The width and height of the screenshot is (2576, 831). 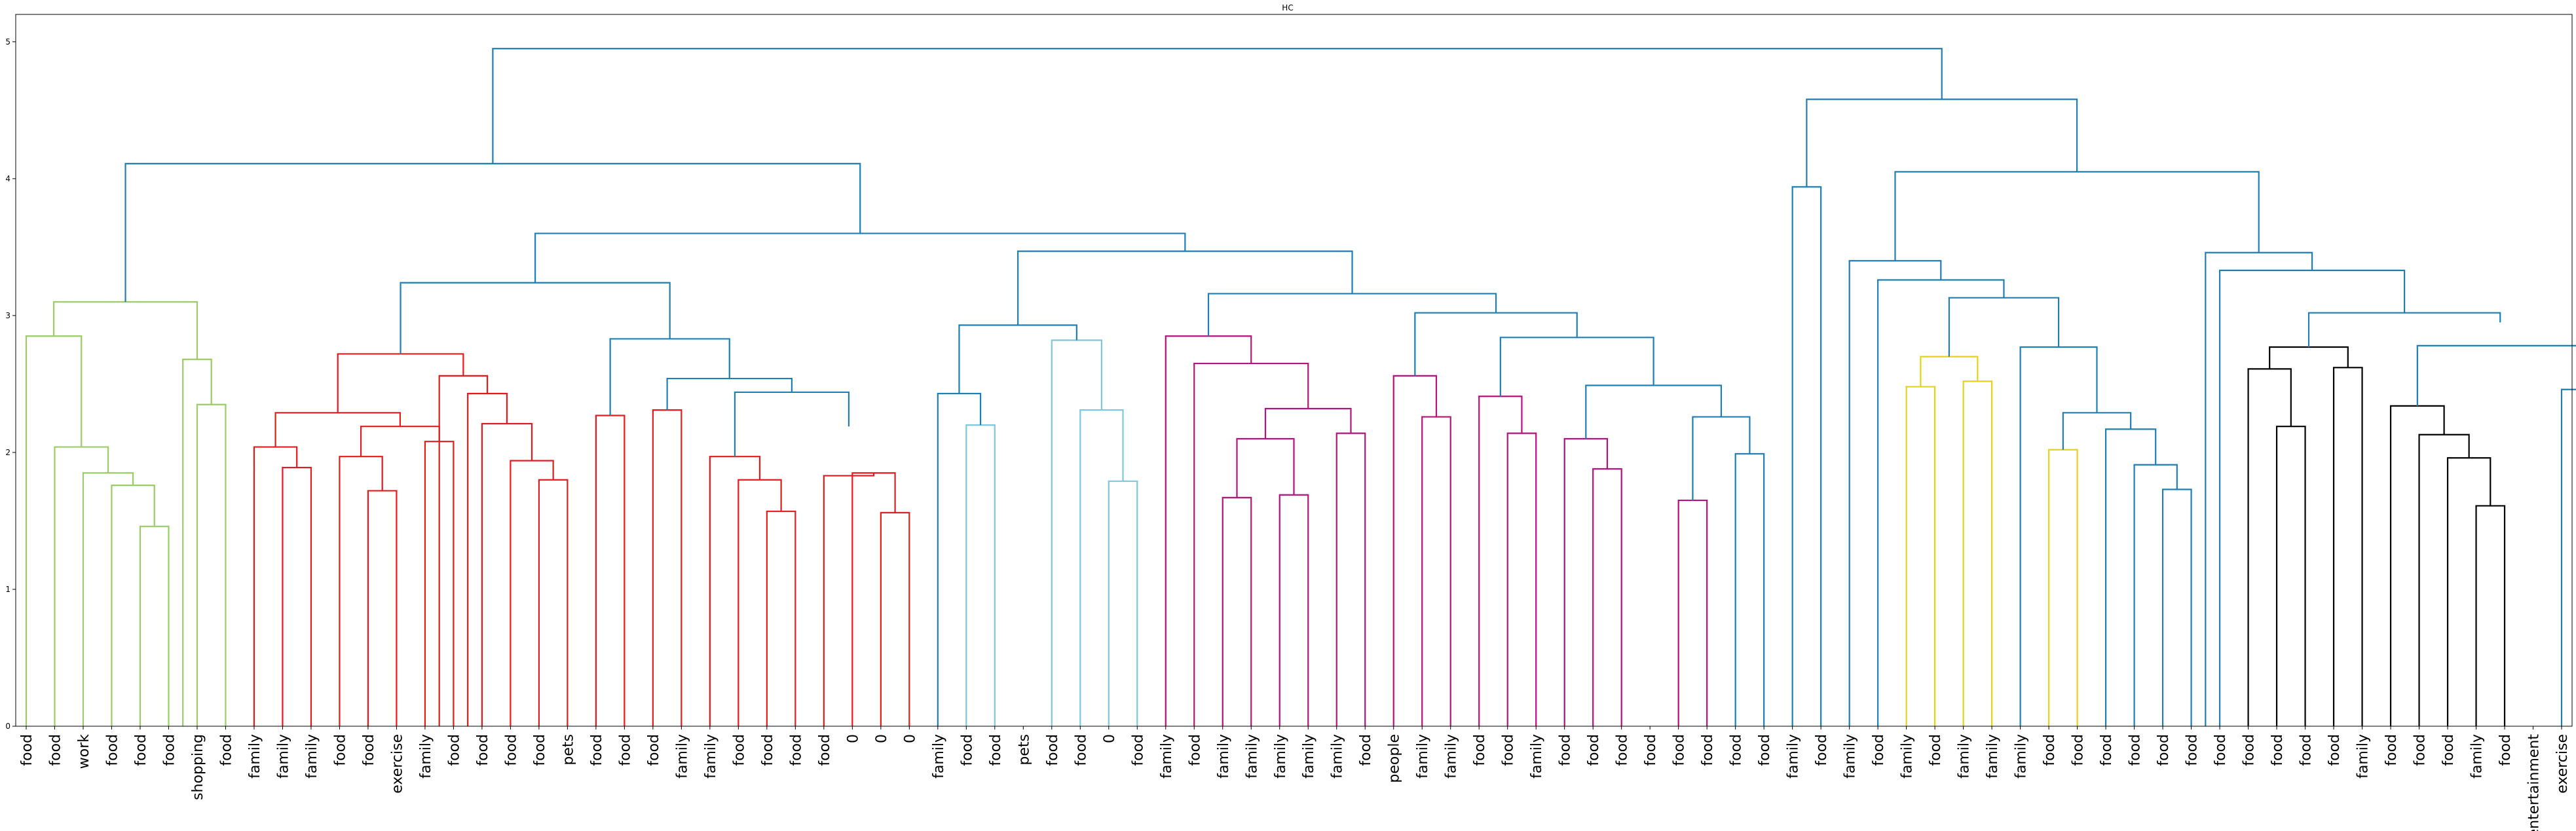 I want to click on leaf-label: pets, so click(x=1024, y=750).